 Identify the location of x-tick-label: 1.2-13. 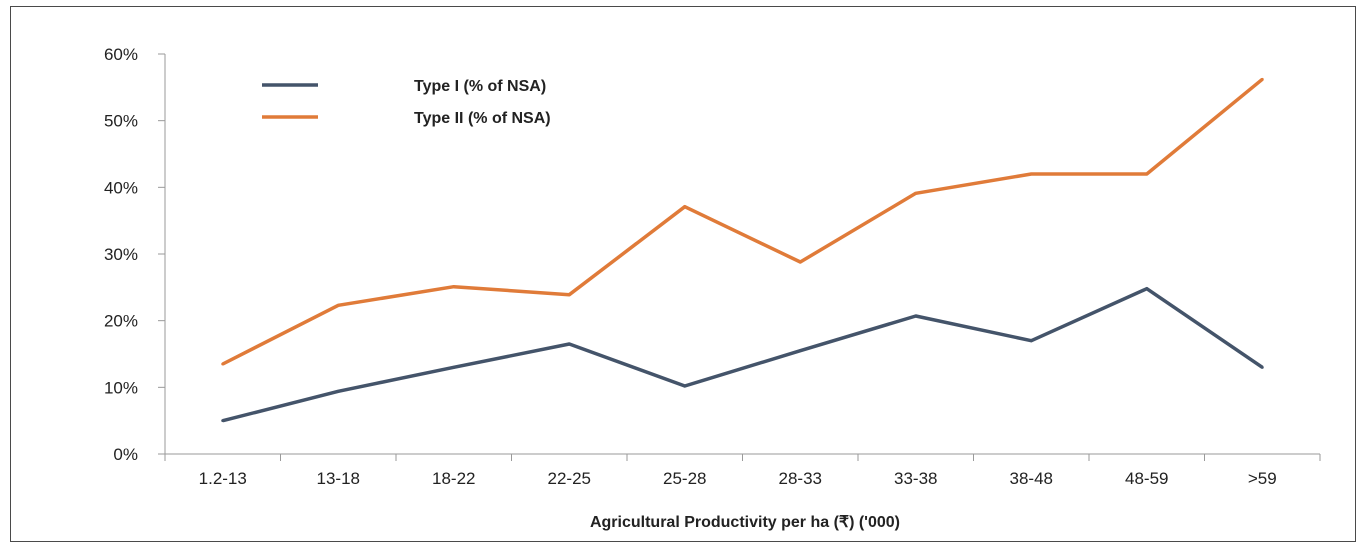
(223, 478).